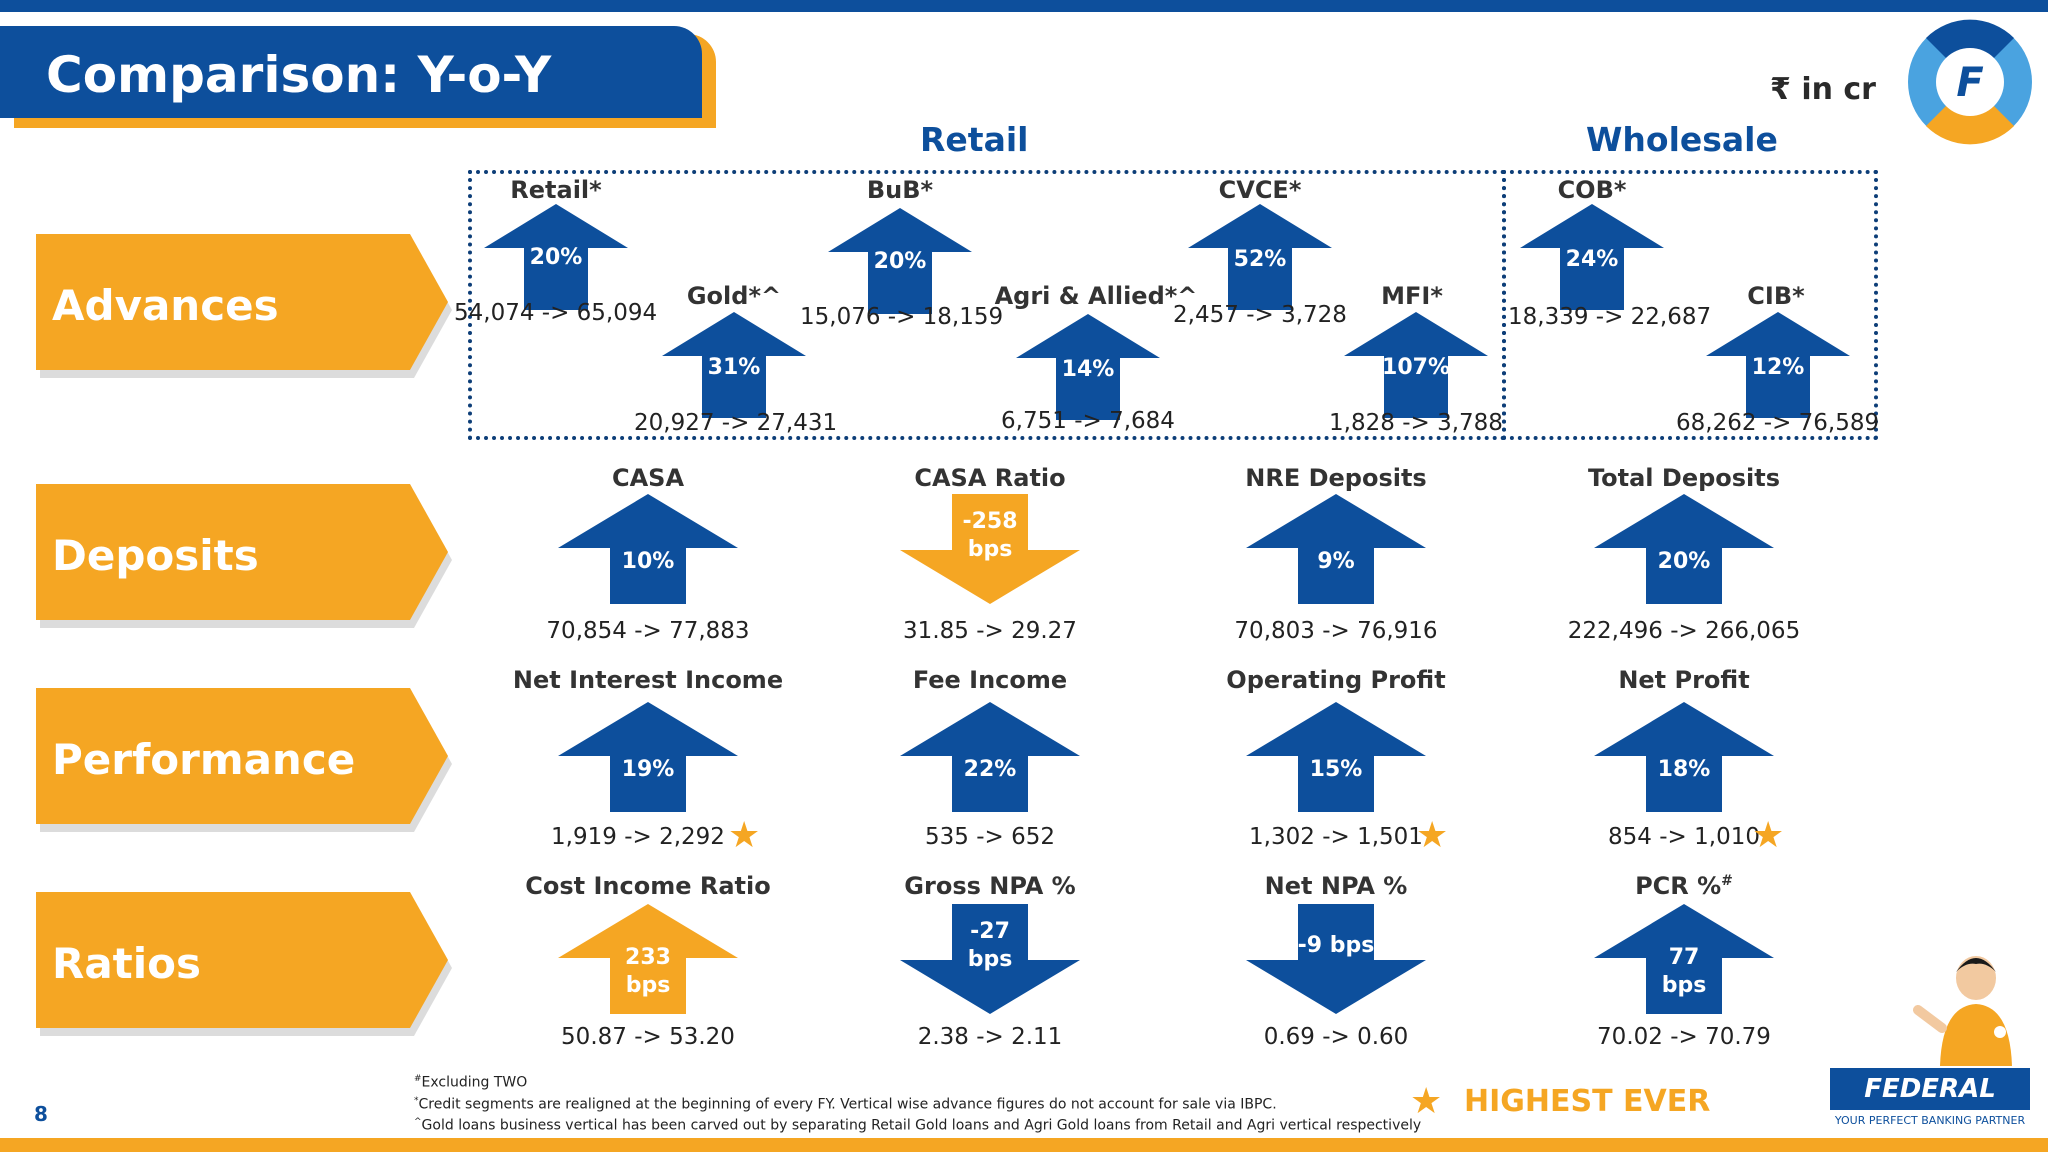  I want to click on title-banner, so click(351, 72).